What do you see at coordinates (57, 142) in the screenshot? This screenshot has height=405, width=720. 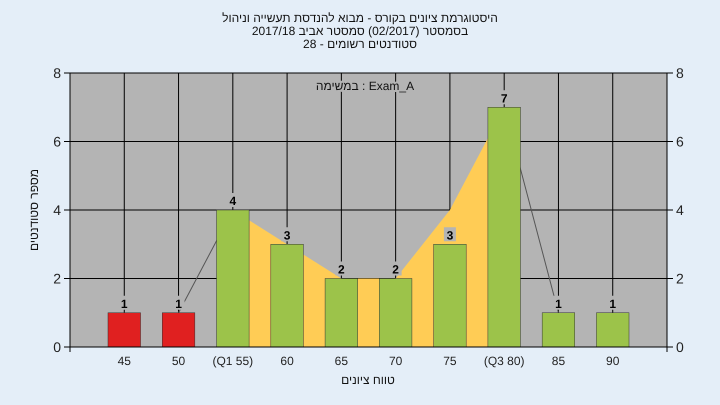 I see `y-tick-label: 6` at bounding box center [57, 142].